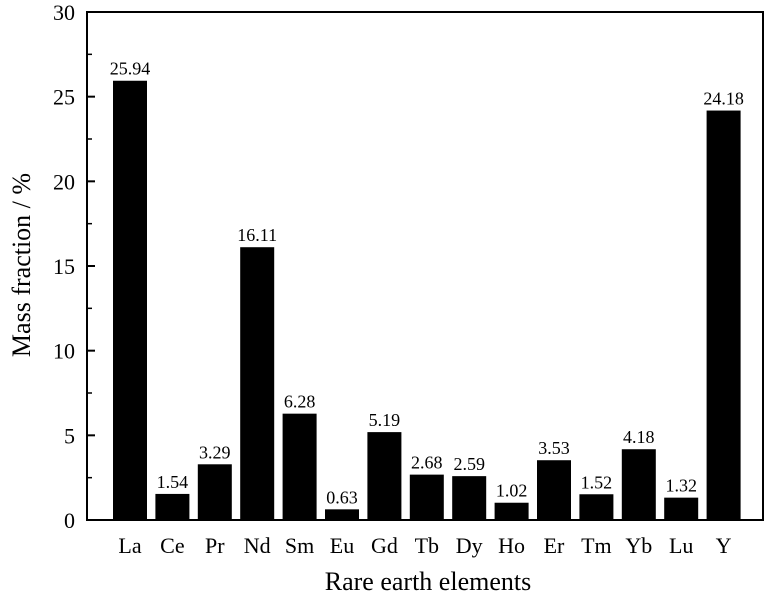  Describe the element at coordinates (638, 484) in the screenshot. I see `bar-yb` at that location.